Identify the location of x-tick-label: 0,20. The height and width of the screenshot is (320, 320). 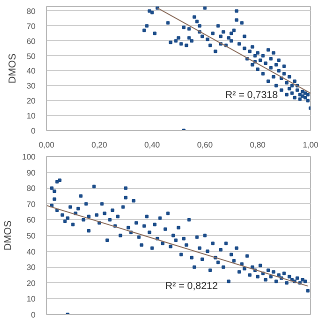
(100, 145).